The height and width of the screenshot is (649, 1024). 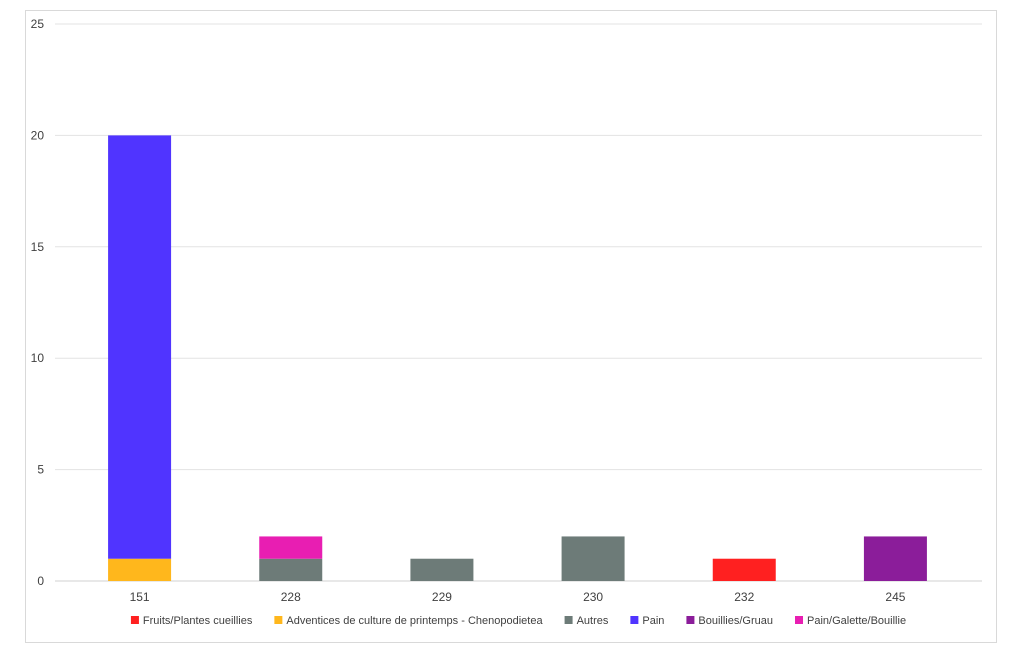 I want to click on legend-label: Pain/Galette/Bouillie, so click(x=856, y=621).